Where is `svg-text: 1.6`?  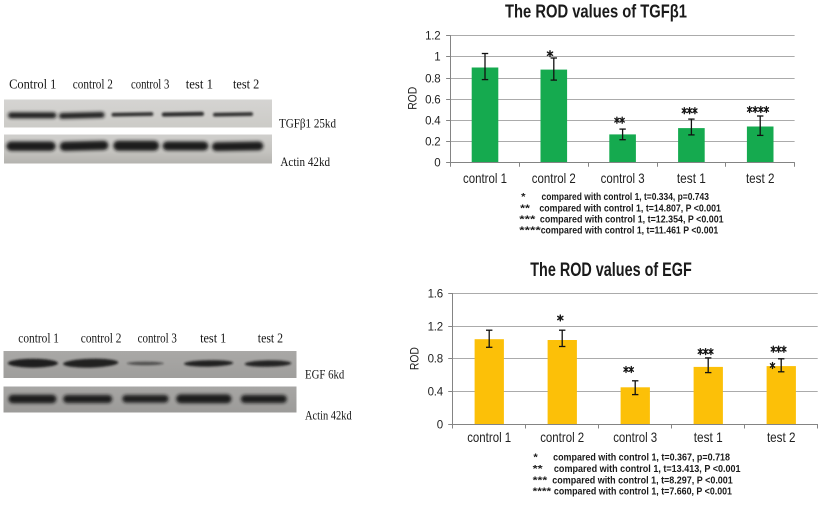
svg-text: 1.6 is located at coordinates (435, 295).